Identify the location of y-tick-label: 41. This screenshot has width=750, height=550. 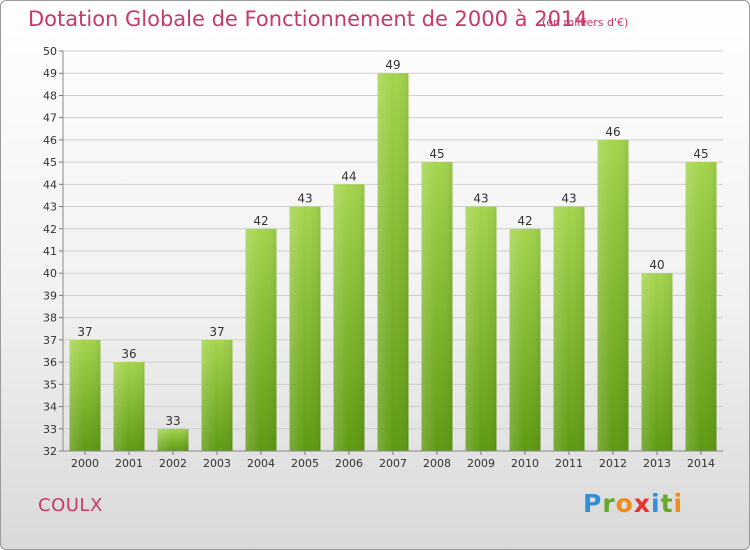
(50, 251).